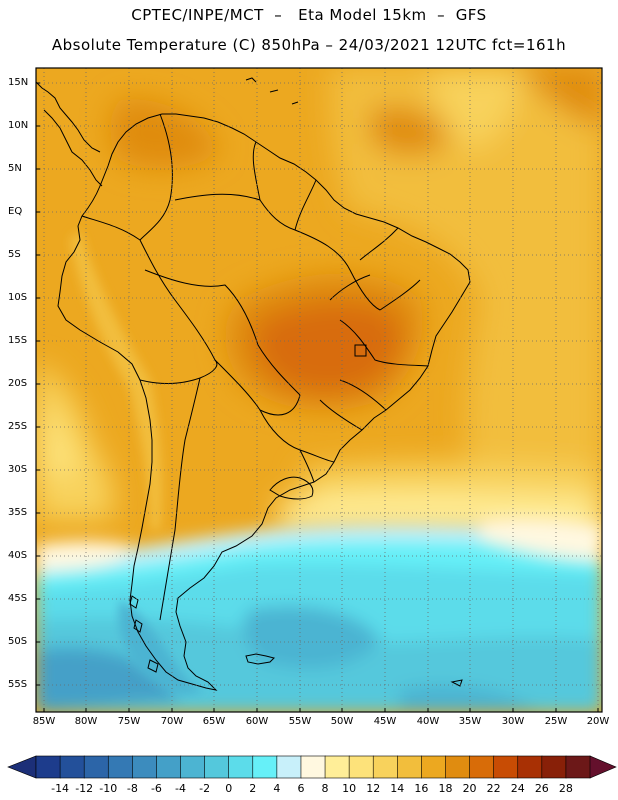  I want to click on colorbar-label: 22, so click(493, 788).